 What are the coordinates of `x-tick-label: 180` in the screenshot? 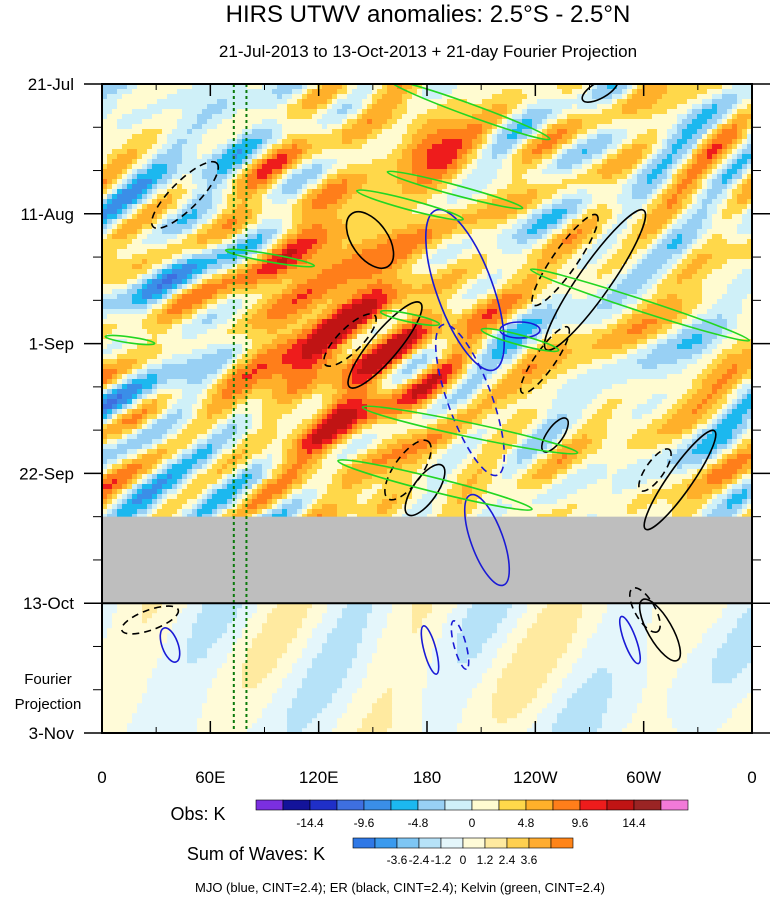 It's located at (427, 777).